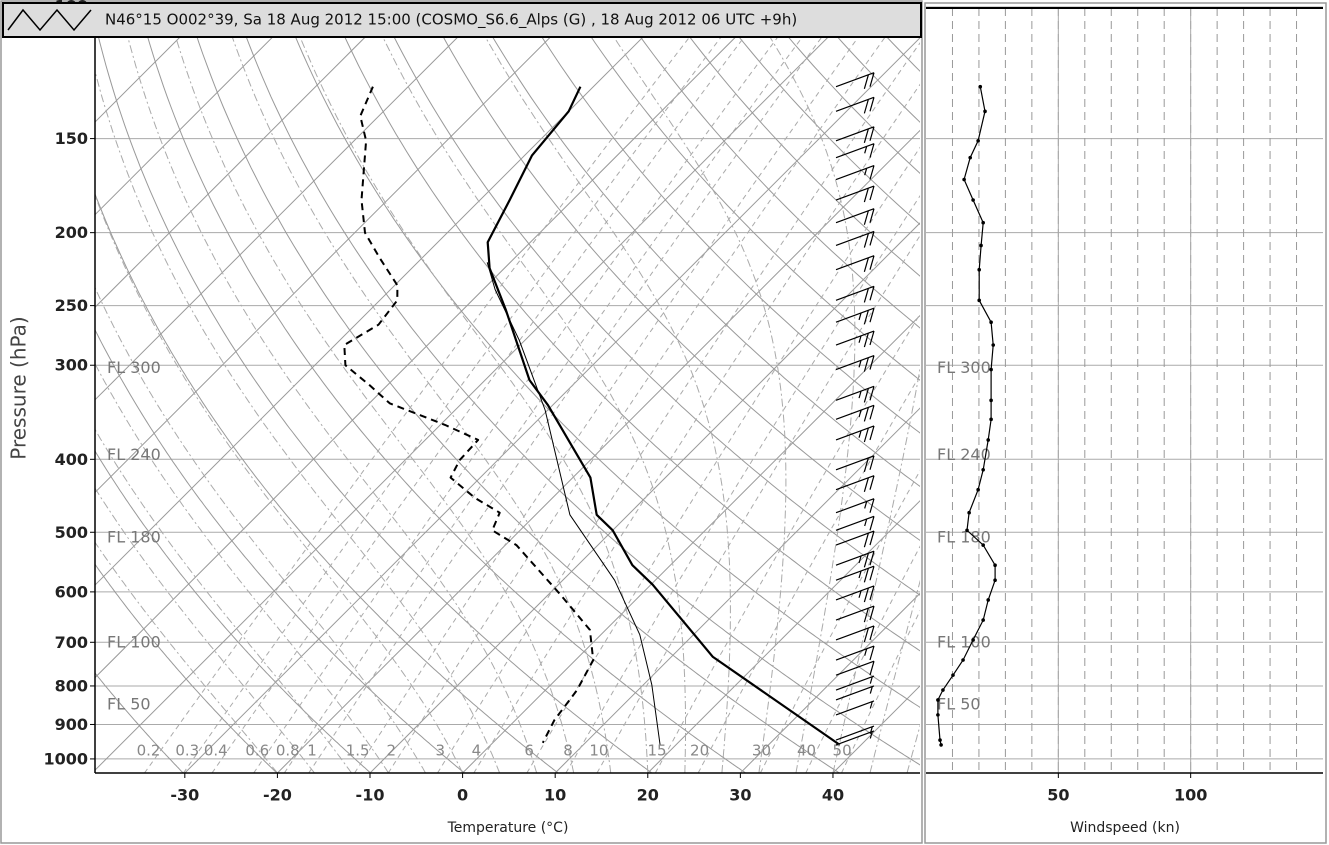  Describe the element at coordinates (1125, 828) in the screenshot. I see `wind-axis-title: Windspeed (kn)` at that location.